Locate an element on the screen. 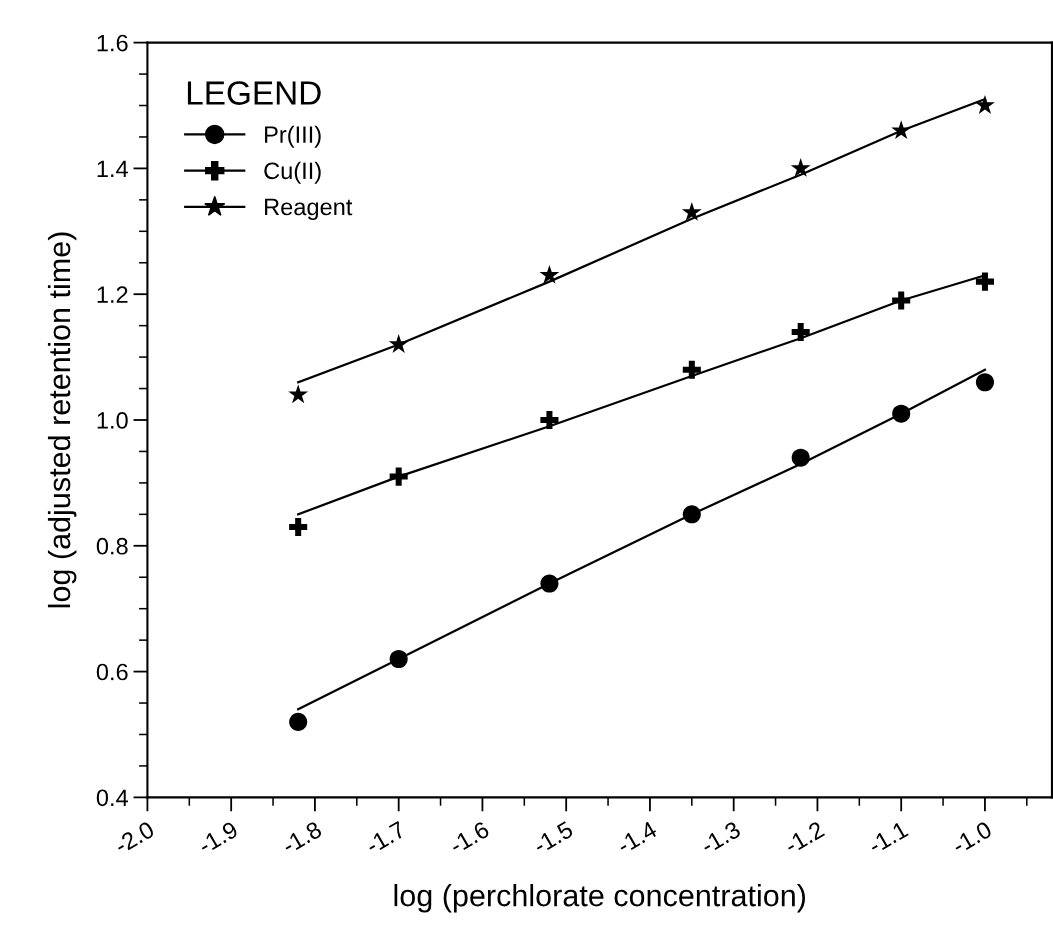 The height and width of the screenshot is (947, 1053). legend-label: Reagent is located at coordinates (309, 209).